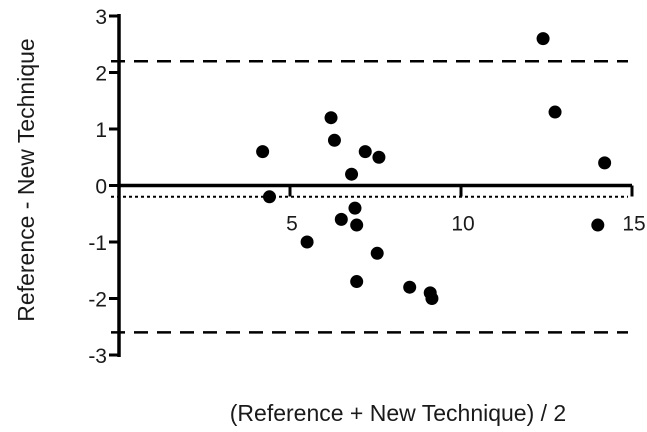 The image size is (647, 432). I want to click on y-tick-label: 0, so click(101, 187).